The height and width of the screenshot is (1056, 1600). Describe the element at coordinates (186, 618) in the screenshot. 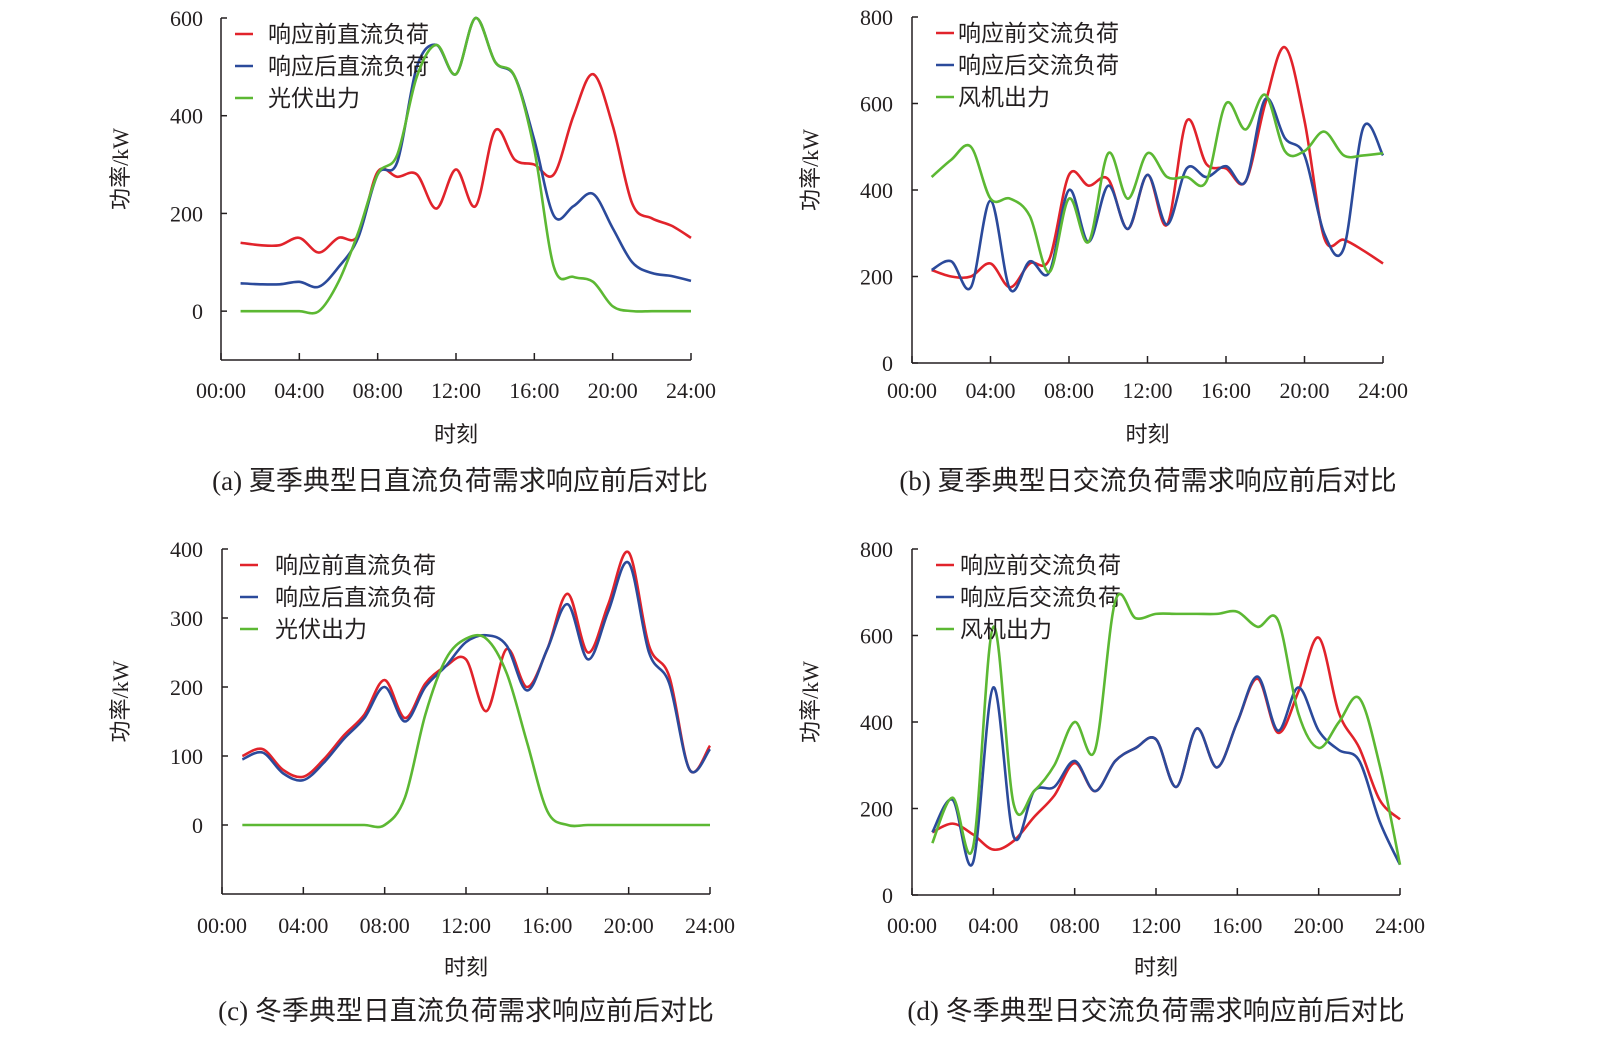

I see `y-tick-label: 300` at that location.